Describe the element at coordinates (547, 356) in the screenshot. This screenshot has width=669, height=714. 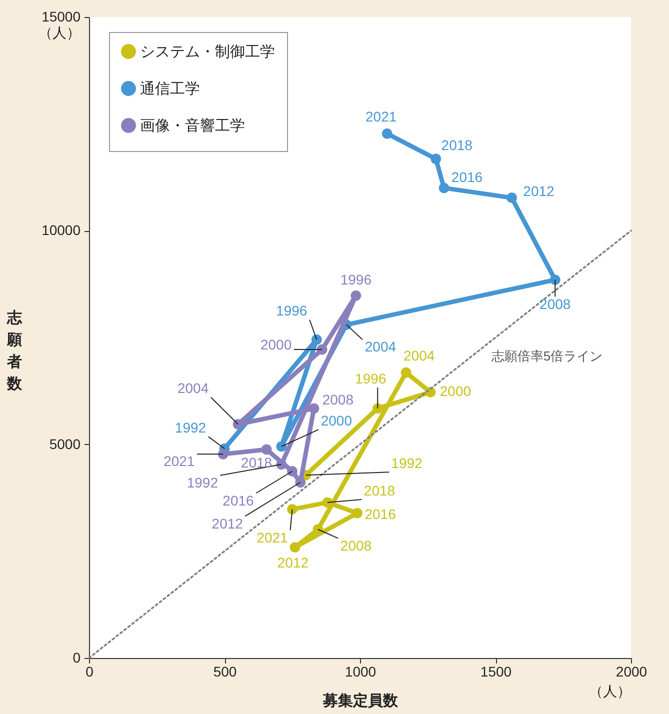
I see `series-label: 志願倍率5倍ライン` at that location.